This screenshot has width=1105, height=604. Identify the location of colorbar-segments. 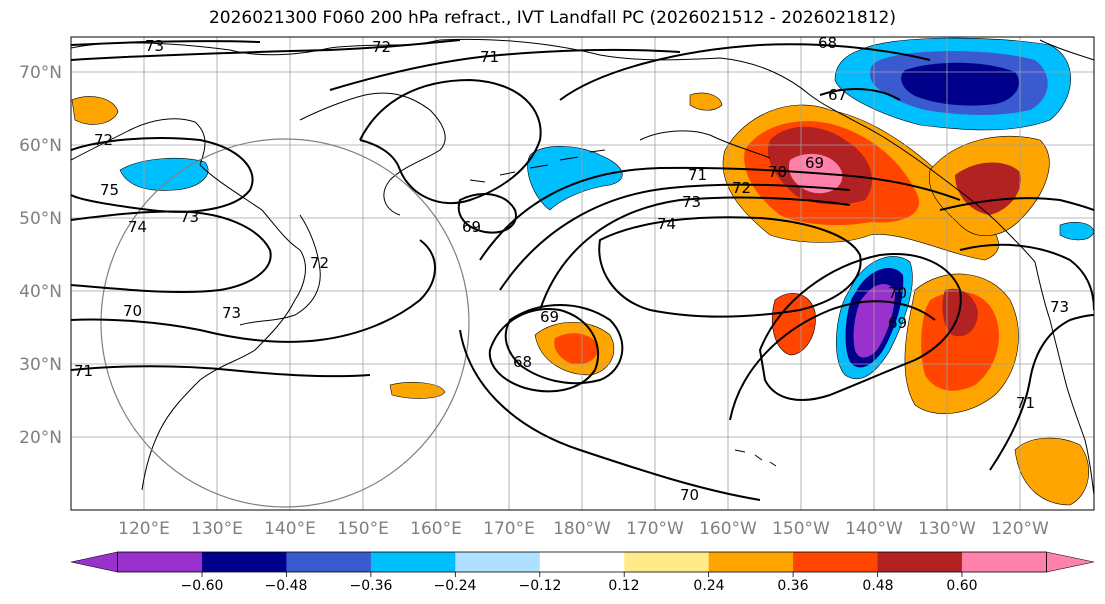
(582, 564).